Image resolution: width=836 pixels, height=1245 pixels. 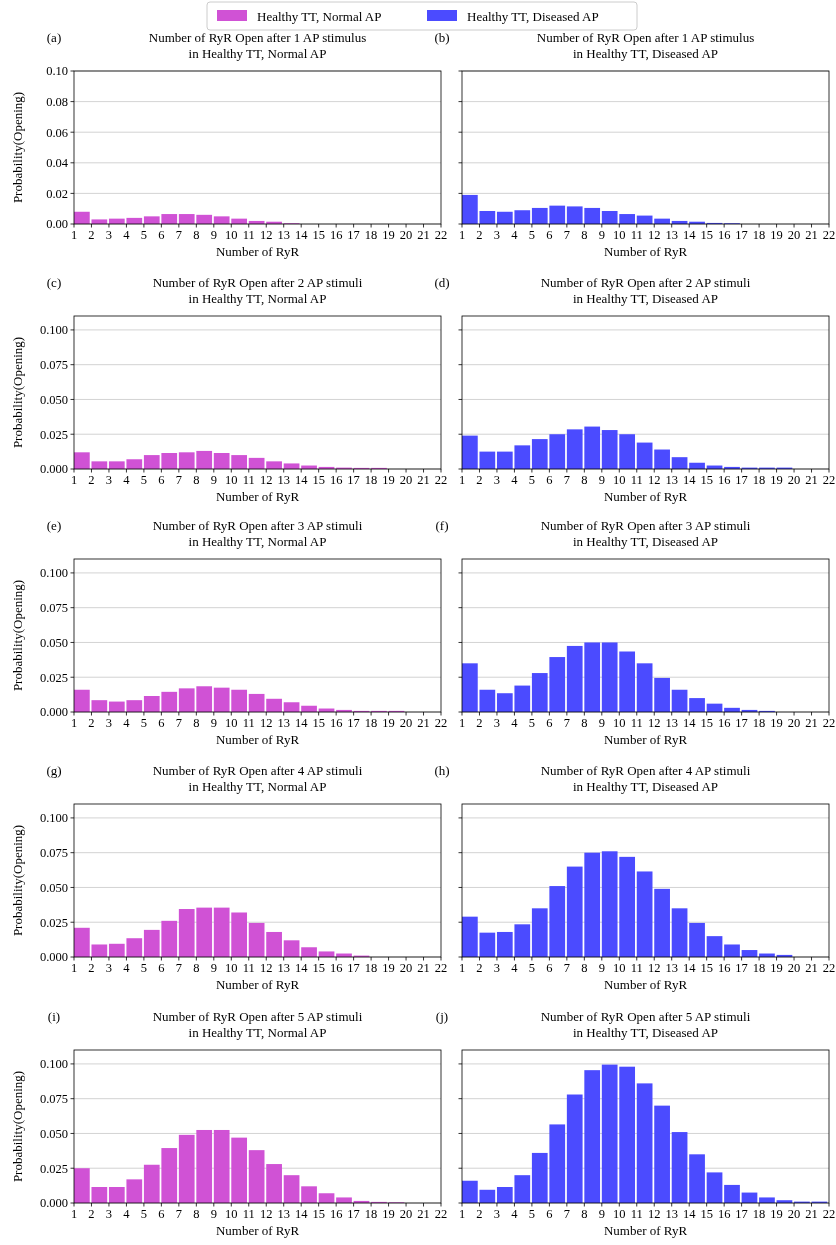 I want to click on text: (i), so click(x=54, y=1016).